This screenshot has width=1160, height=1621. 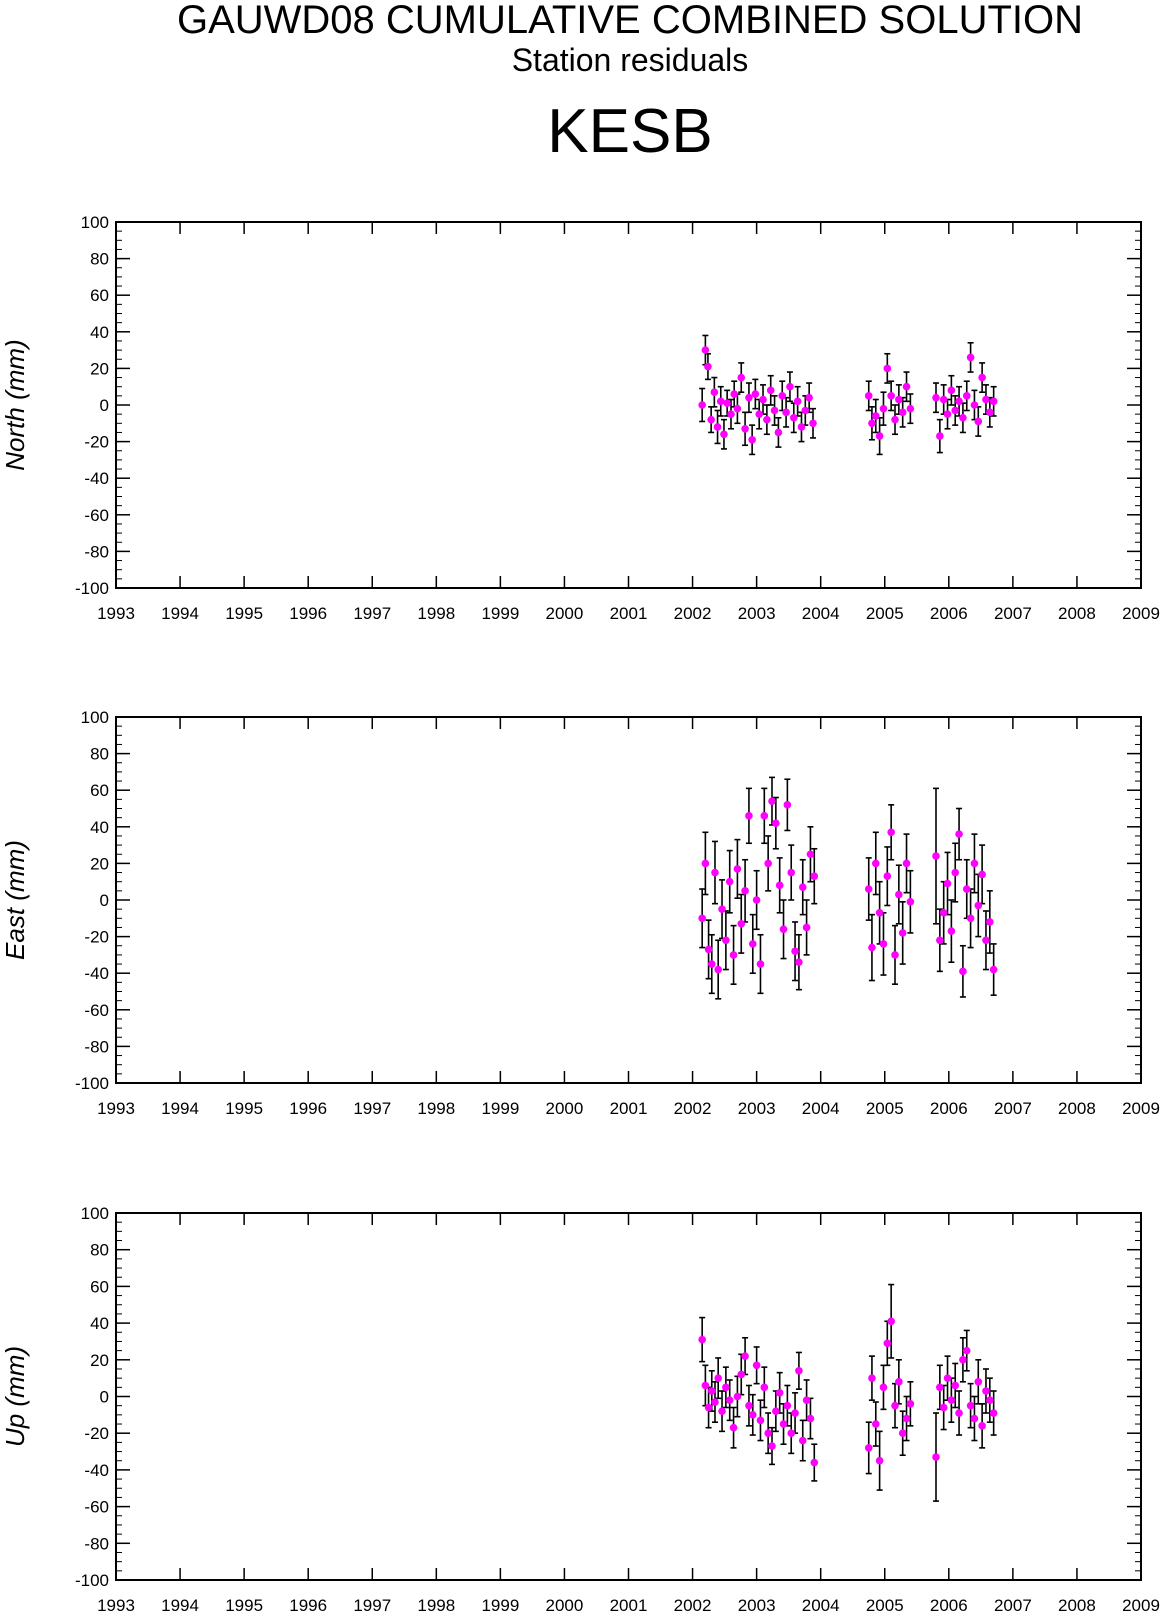 What do you see at coordinates (308, 1605) in the screenshot?
I see `x-tick-label: 1996` at bounding box center [308, 1605].